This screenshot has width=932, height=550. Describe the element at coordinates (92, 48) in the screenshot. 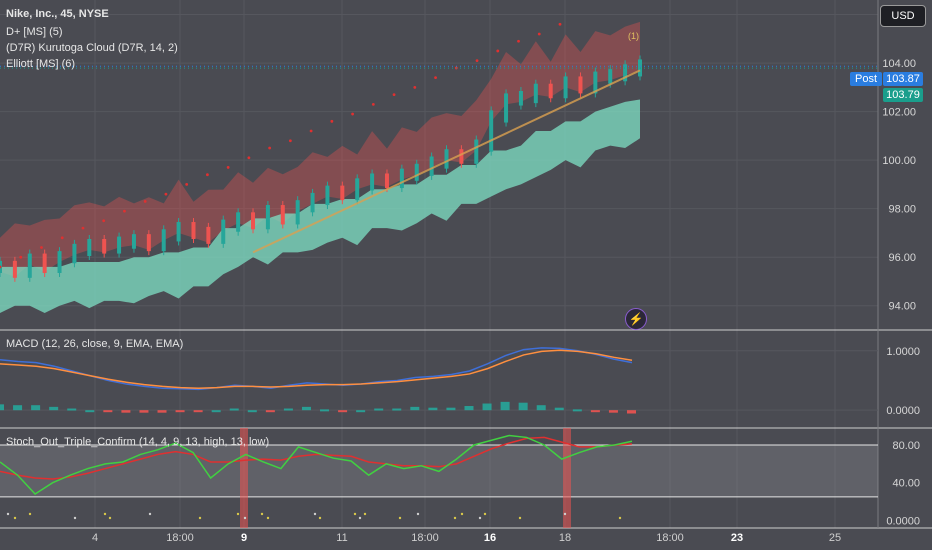

I see `indicator-legend-2: (D7R) Kurutoga Cloud (D7R, 14, 2)` at that location.